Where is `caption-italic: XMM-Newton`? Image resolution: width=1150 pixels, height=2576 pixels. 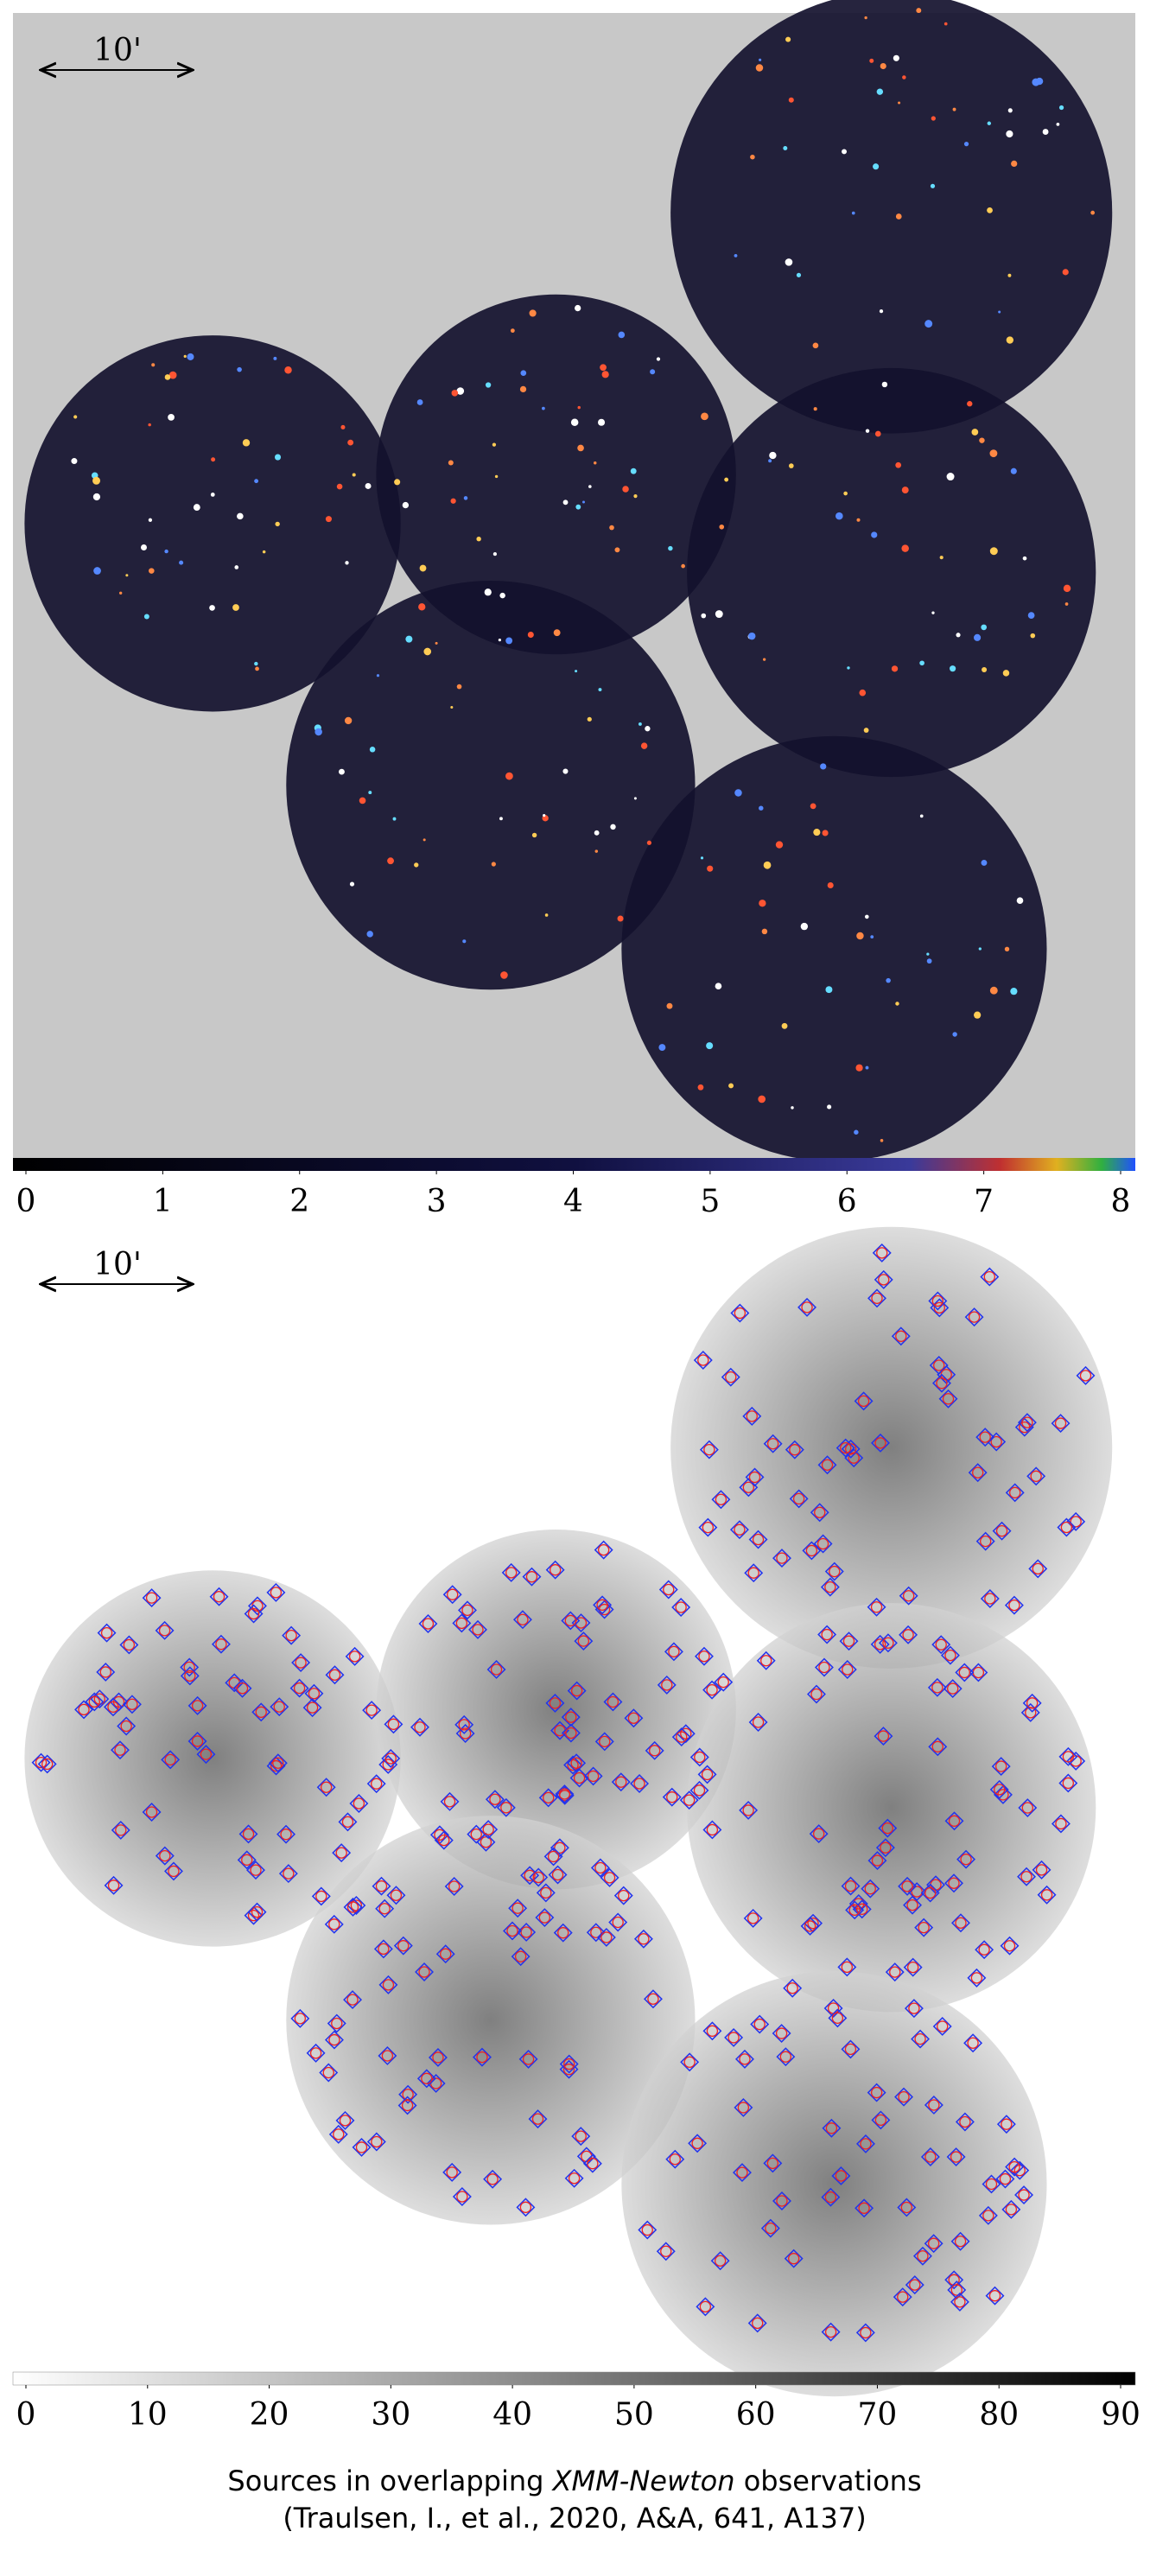
caption-italic: XMM-Newton is located at coordinates (643, 2481).